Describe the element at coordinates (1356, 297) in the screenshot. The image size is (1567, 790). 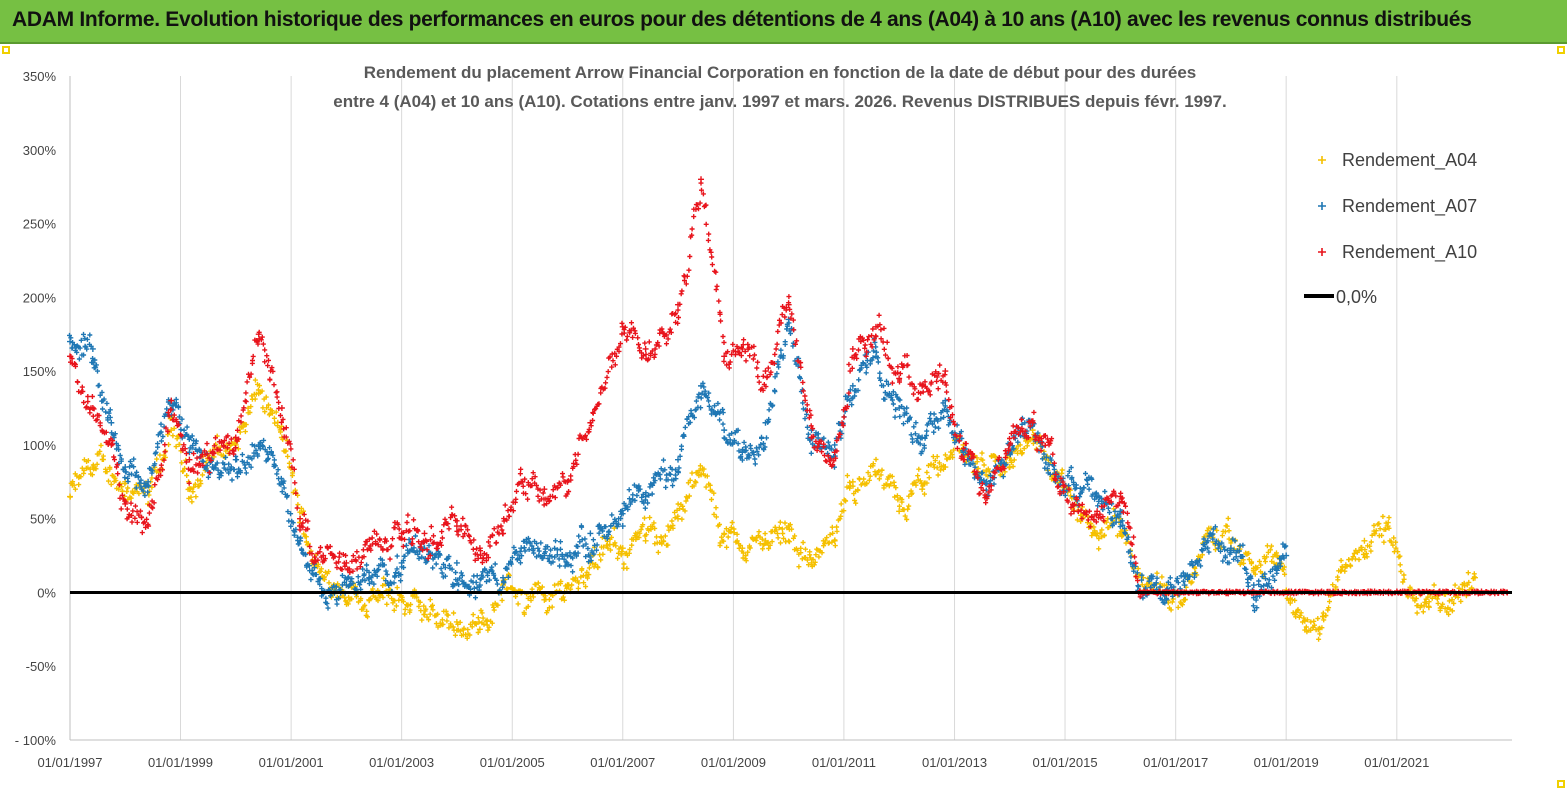
I see `legend-label: 0,0%` at that location.